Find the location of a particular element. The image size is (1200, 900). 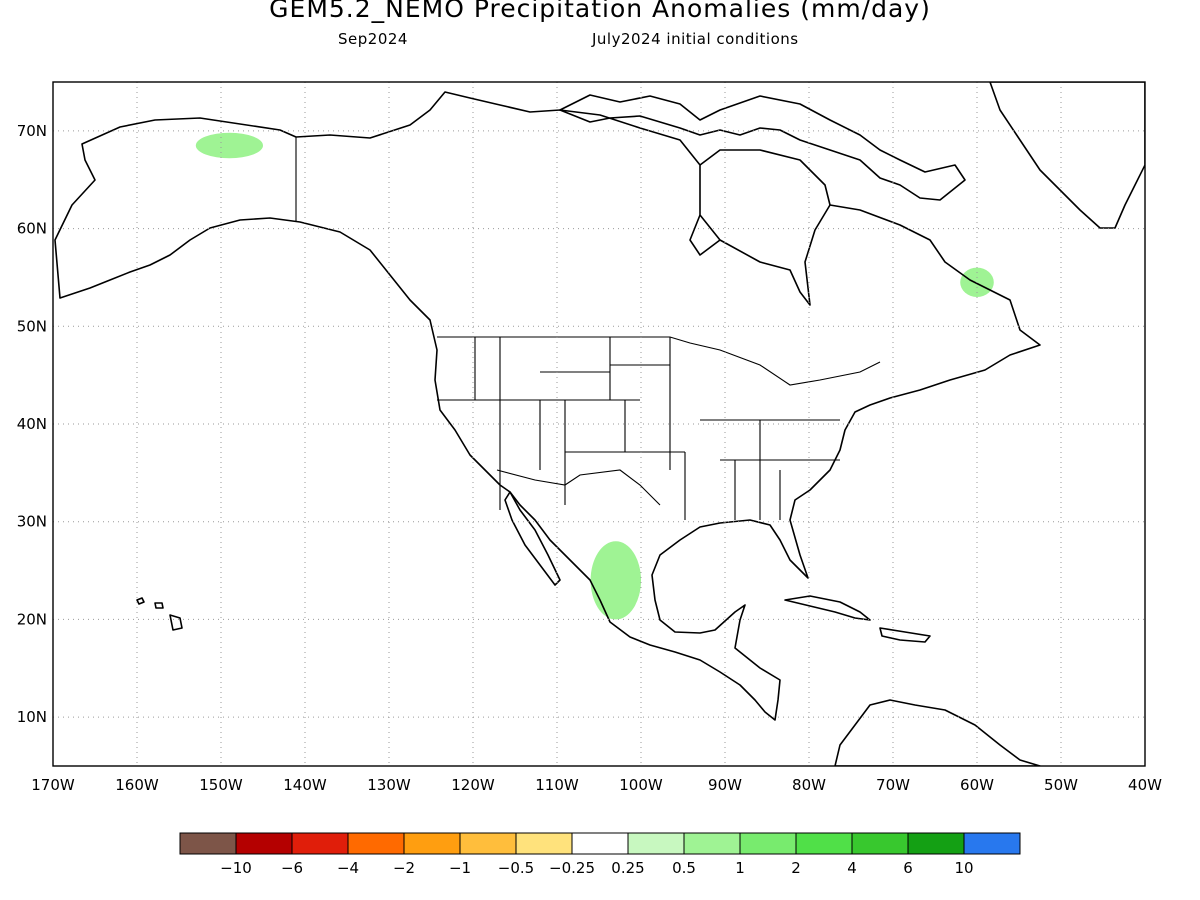

latitude-label: 10N is located at coordinates (32, 717).